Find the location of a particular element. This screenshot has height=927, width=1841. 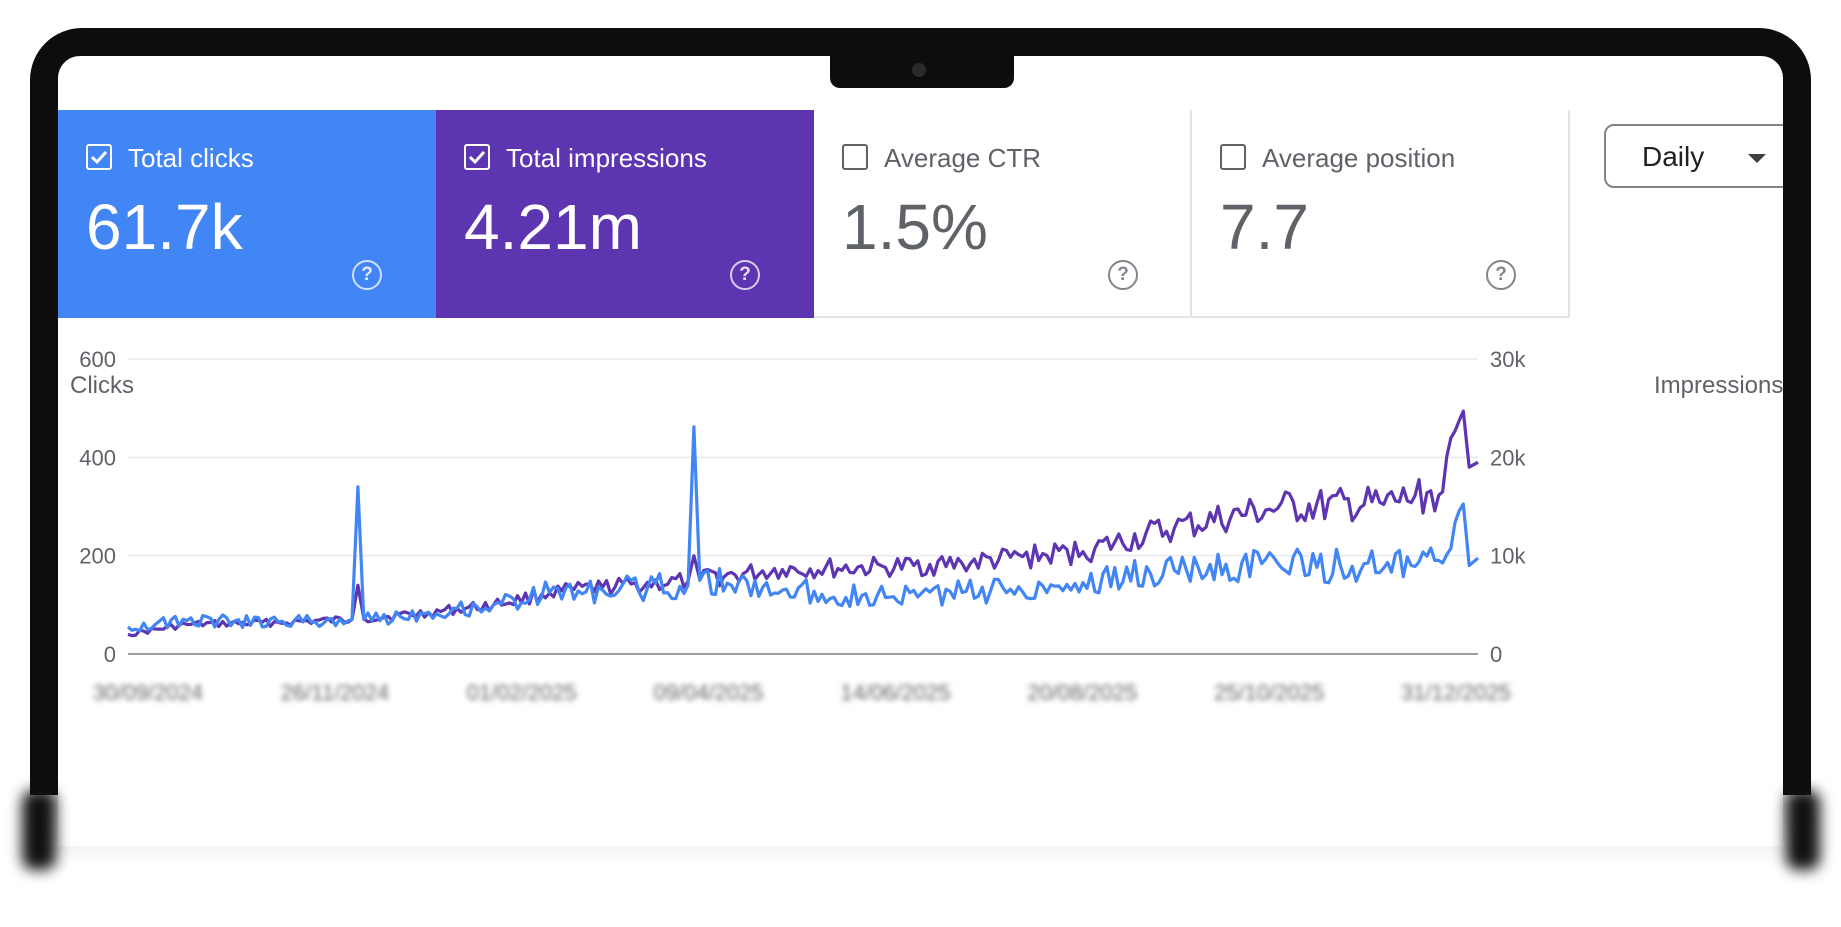

y-axis-title-left: Clicks is located at coordinates (102, 385).